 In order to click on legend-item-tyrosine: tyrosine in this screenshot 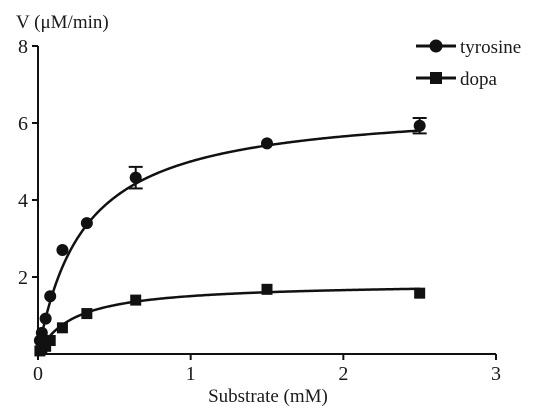, I will do `click(468, 47)`.